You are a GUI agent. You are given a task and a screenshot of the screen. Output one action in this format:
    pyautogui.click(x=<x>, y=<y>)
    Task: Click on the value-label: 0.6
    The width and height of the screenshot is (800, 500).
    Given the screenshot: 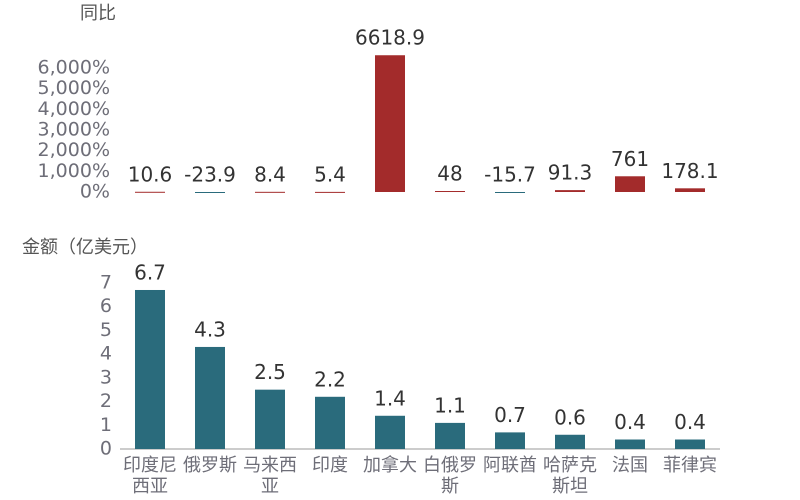 What is the action you would take?
    pyautogui.click(x=570, y=417)
    